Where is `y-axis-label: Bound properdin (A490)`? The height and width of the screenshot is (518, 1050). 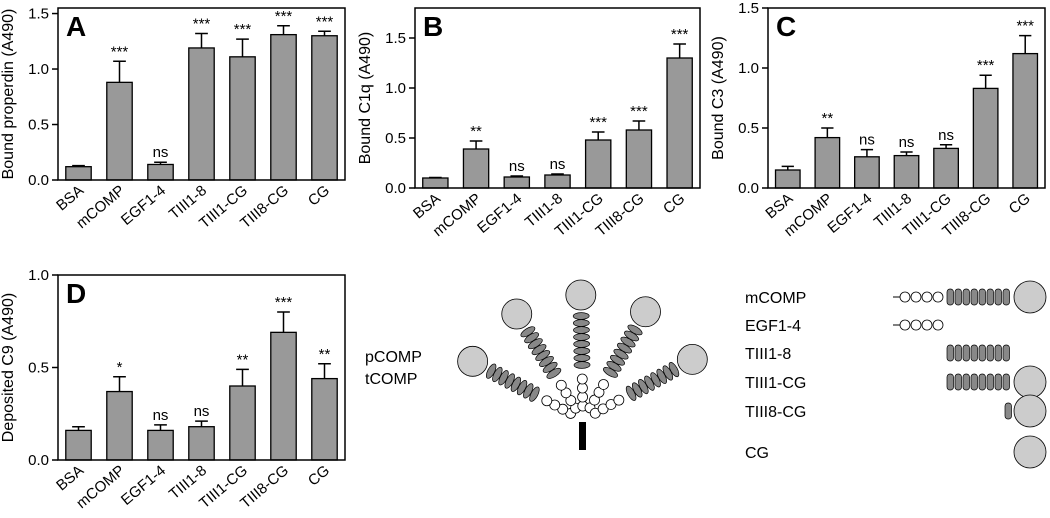
y-axis-label: Bound properdin (A490) is located at coordinates (8, 94).